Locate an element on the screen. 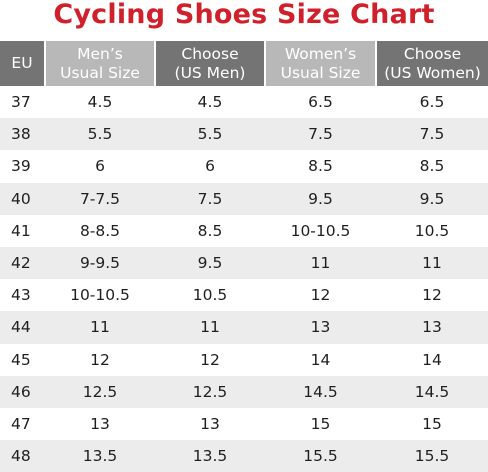 The height and width of the screenshot is (472, 488). table-row: 47 13 13 15 15 is located at coordinates (244, 424).